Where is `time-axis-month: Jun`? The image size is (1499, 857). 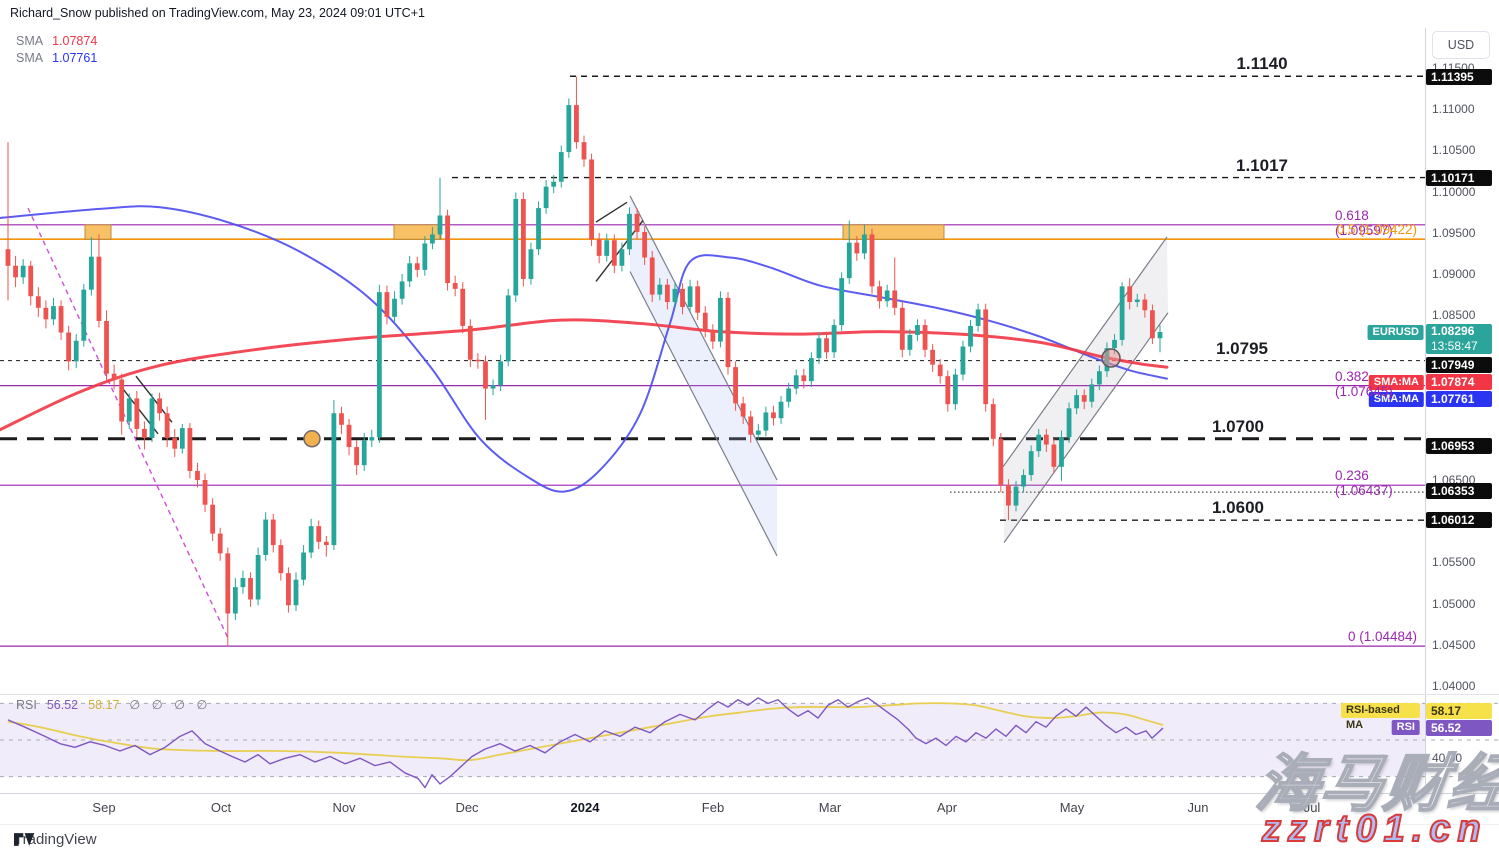
time-axis-month: Jun is located at coordinates (1198, 807).